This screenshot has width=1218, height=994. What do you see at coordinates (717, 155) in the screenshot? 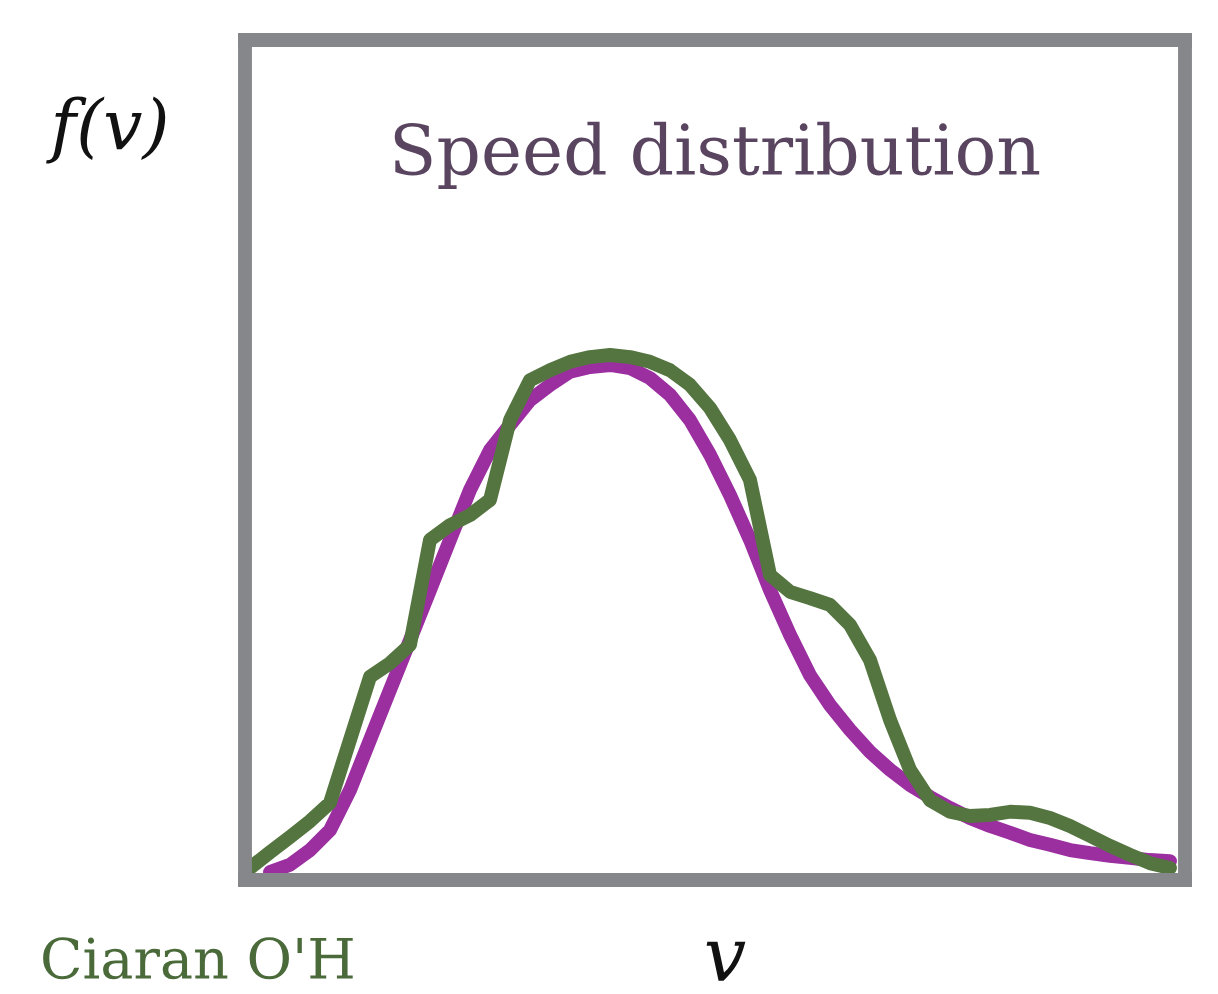
I see `chart-title: Speed distribution` at bounding box center [717, 155].